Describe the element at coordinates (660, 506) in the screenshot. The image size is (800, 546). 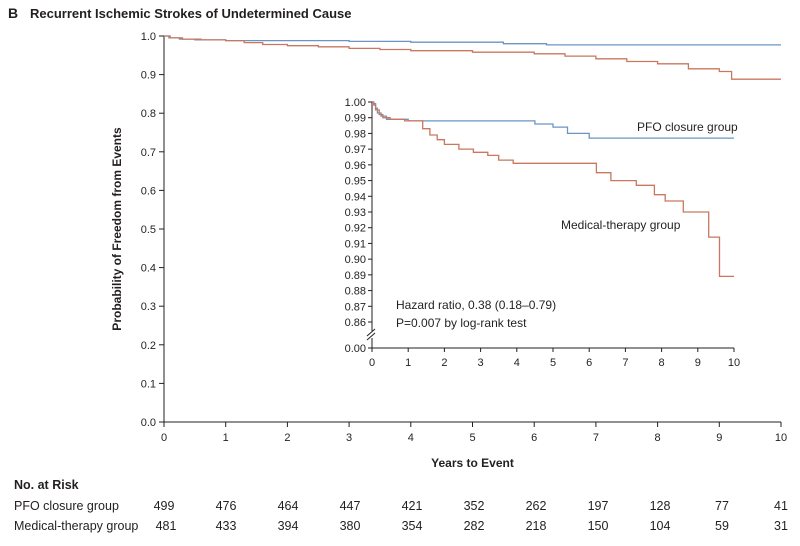
I see `risk-value: 128` at that location.